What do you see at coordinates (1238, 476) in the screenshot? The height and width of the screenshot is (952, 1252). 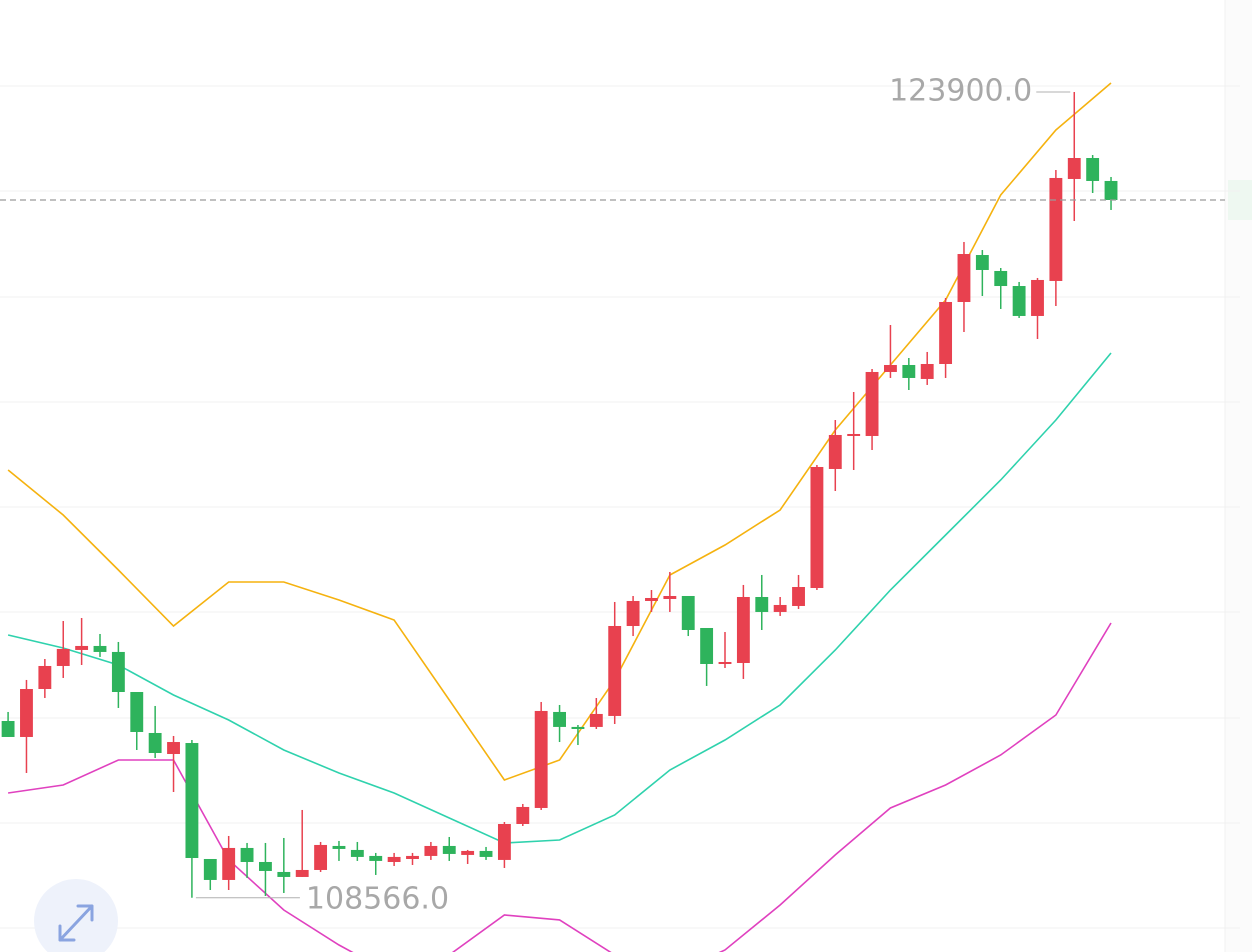 I see `axis-strip` at bounding box center [1238, 476].